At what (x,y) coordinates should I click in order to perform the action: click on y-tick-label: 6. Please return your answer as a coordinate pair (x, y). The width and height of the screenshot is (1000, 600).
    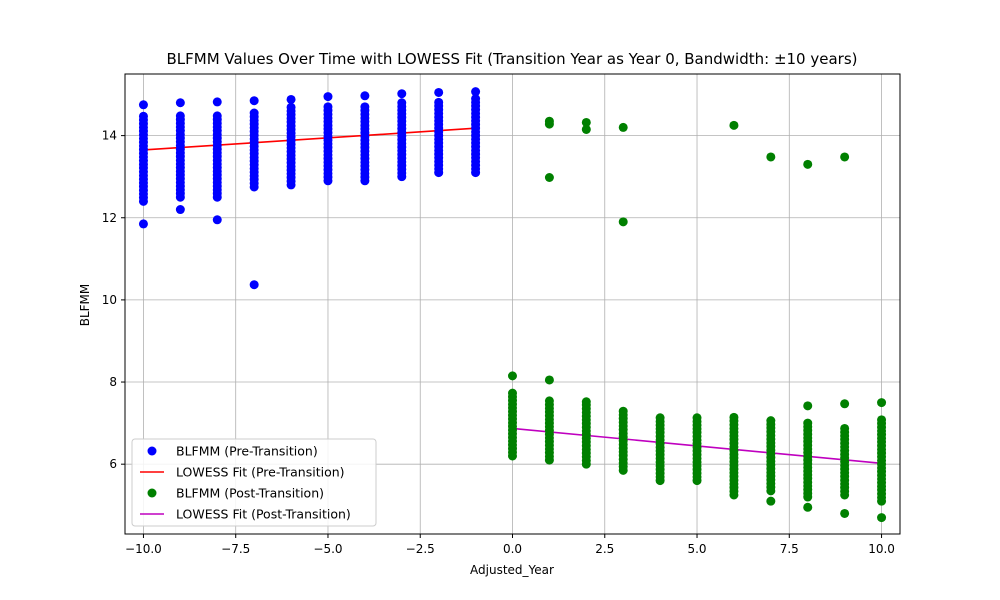
    Looking at the image, I should click on (113, 464).